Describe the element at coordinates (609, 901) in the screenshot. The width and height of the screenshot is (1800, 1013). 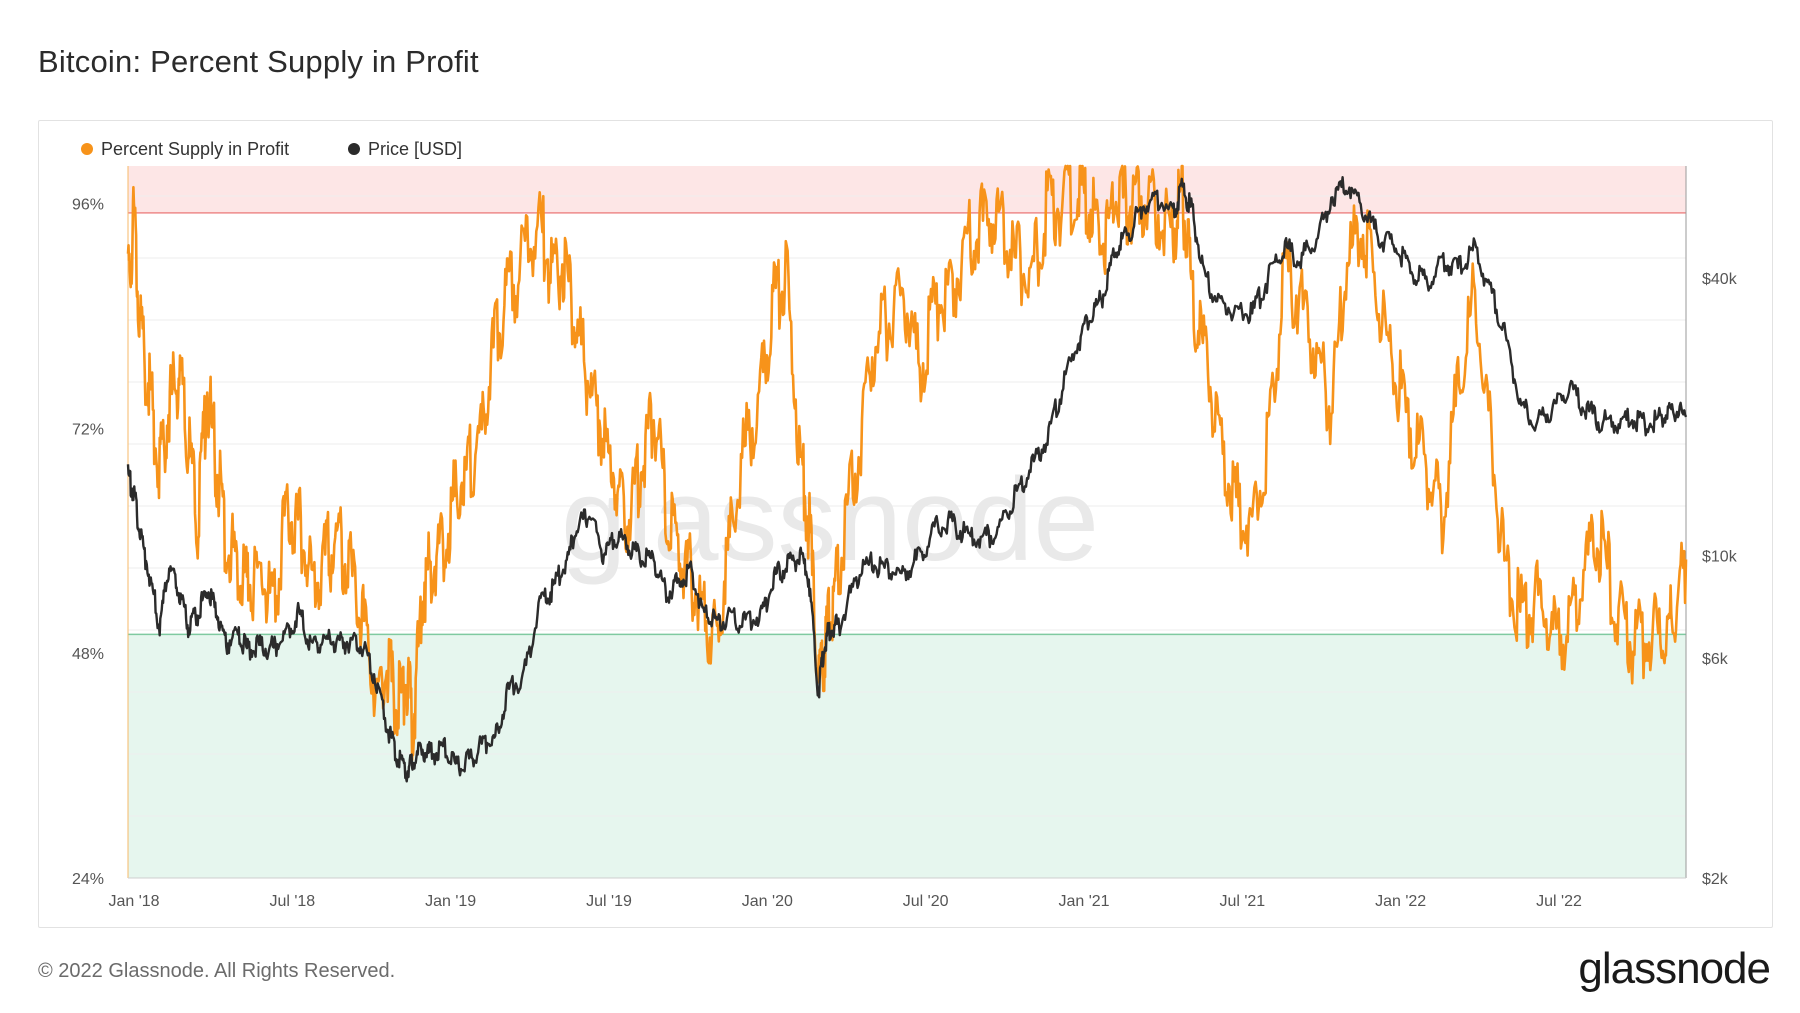
I see `x-tick-label: Jul '19` at that location.